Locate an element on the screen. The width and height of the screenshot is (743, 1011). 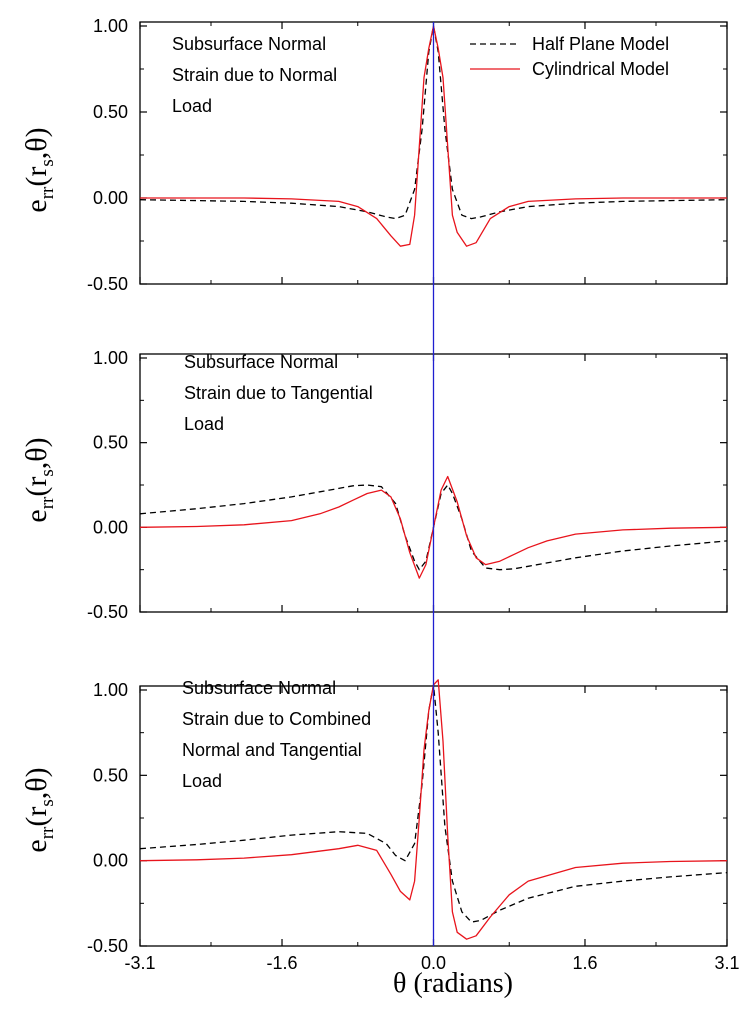
legend-label: Half Plane Model is located at coordinates (600, 44).